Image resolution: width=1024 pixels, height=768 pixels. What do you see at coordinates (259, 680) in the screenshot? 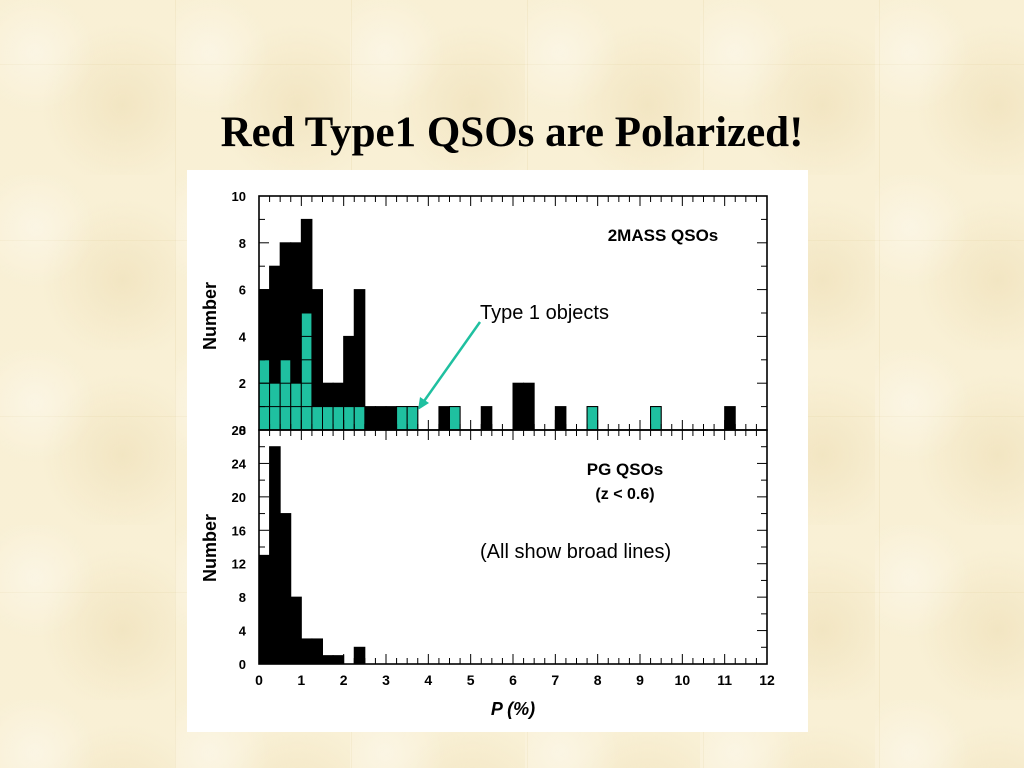
I see `x-tick-label: 0` at bounding box center [259, 680].